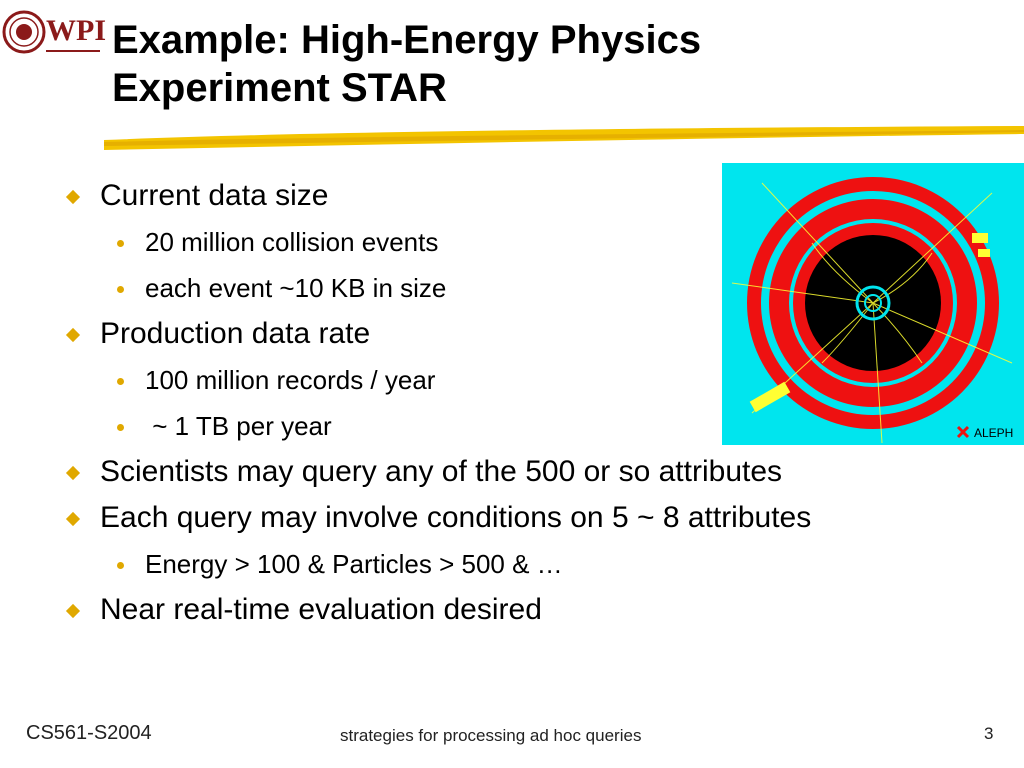 The height and width of the screenshot is (768, 1024). What do you see at coordinates (963, 432) in the screenshot?
I see `aleph-logo-icon` at bounding box center [963, 432].